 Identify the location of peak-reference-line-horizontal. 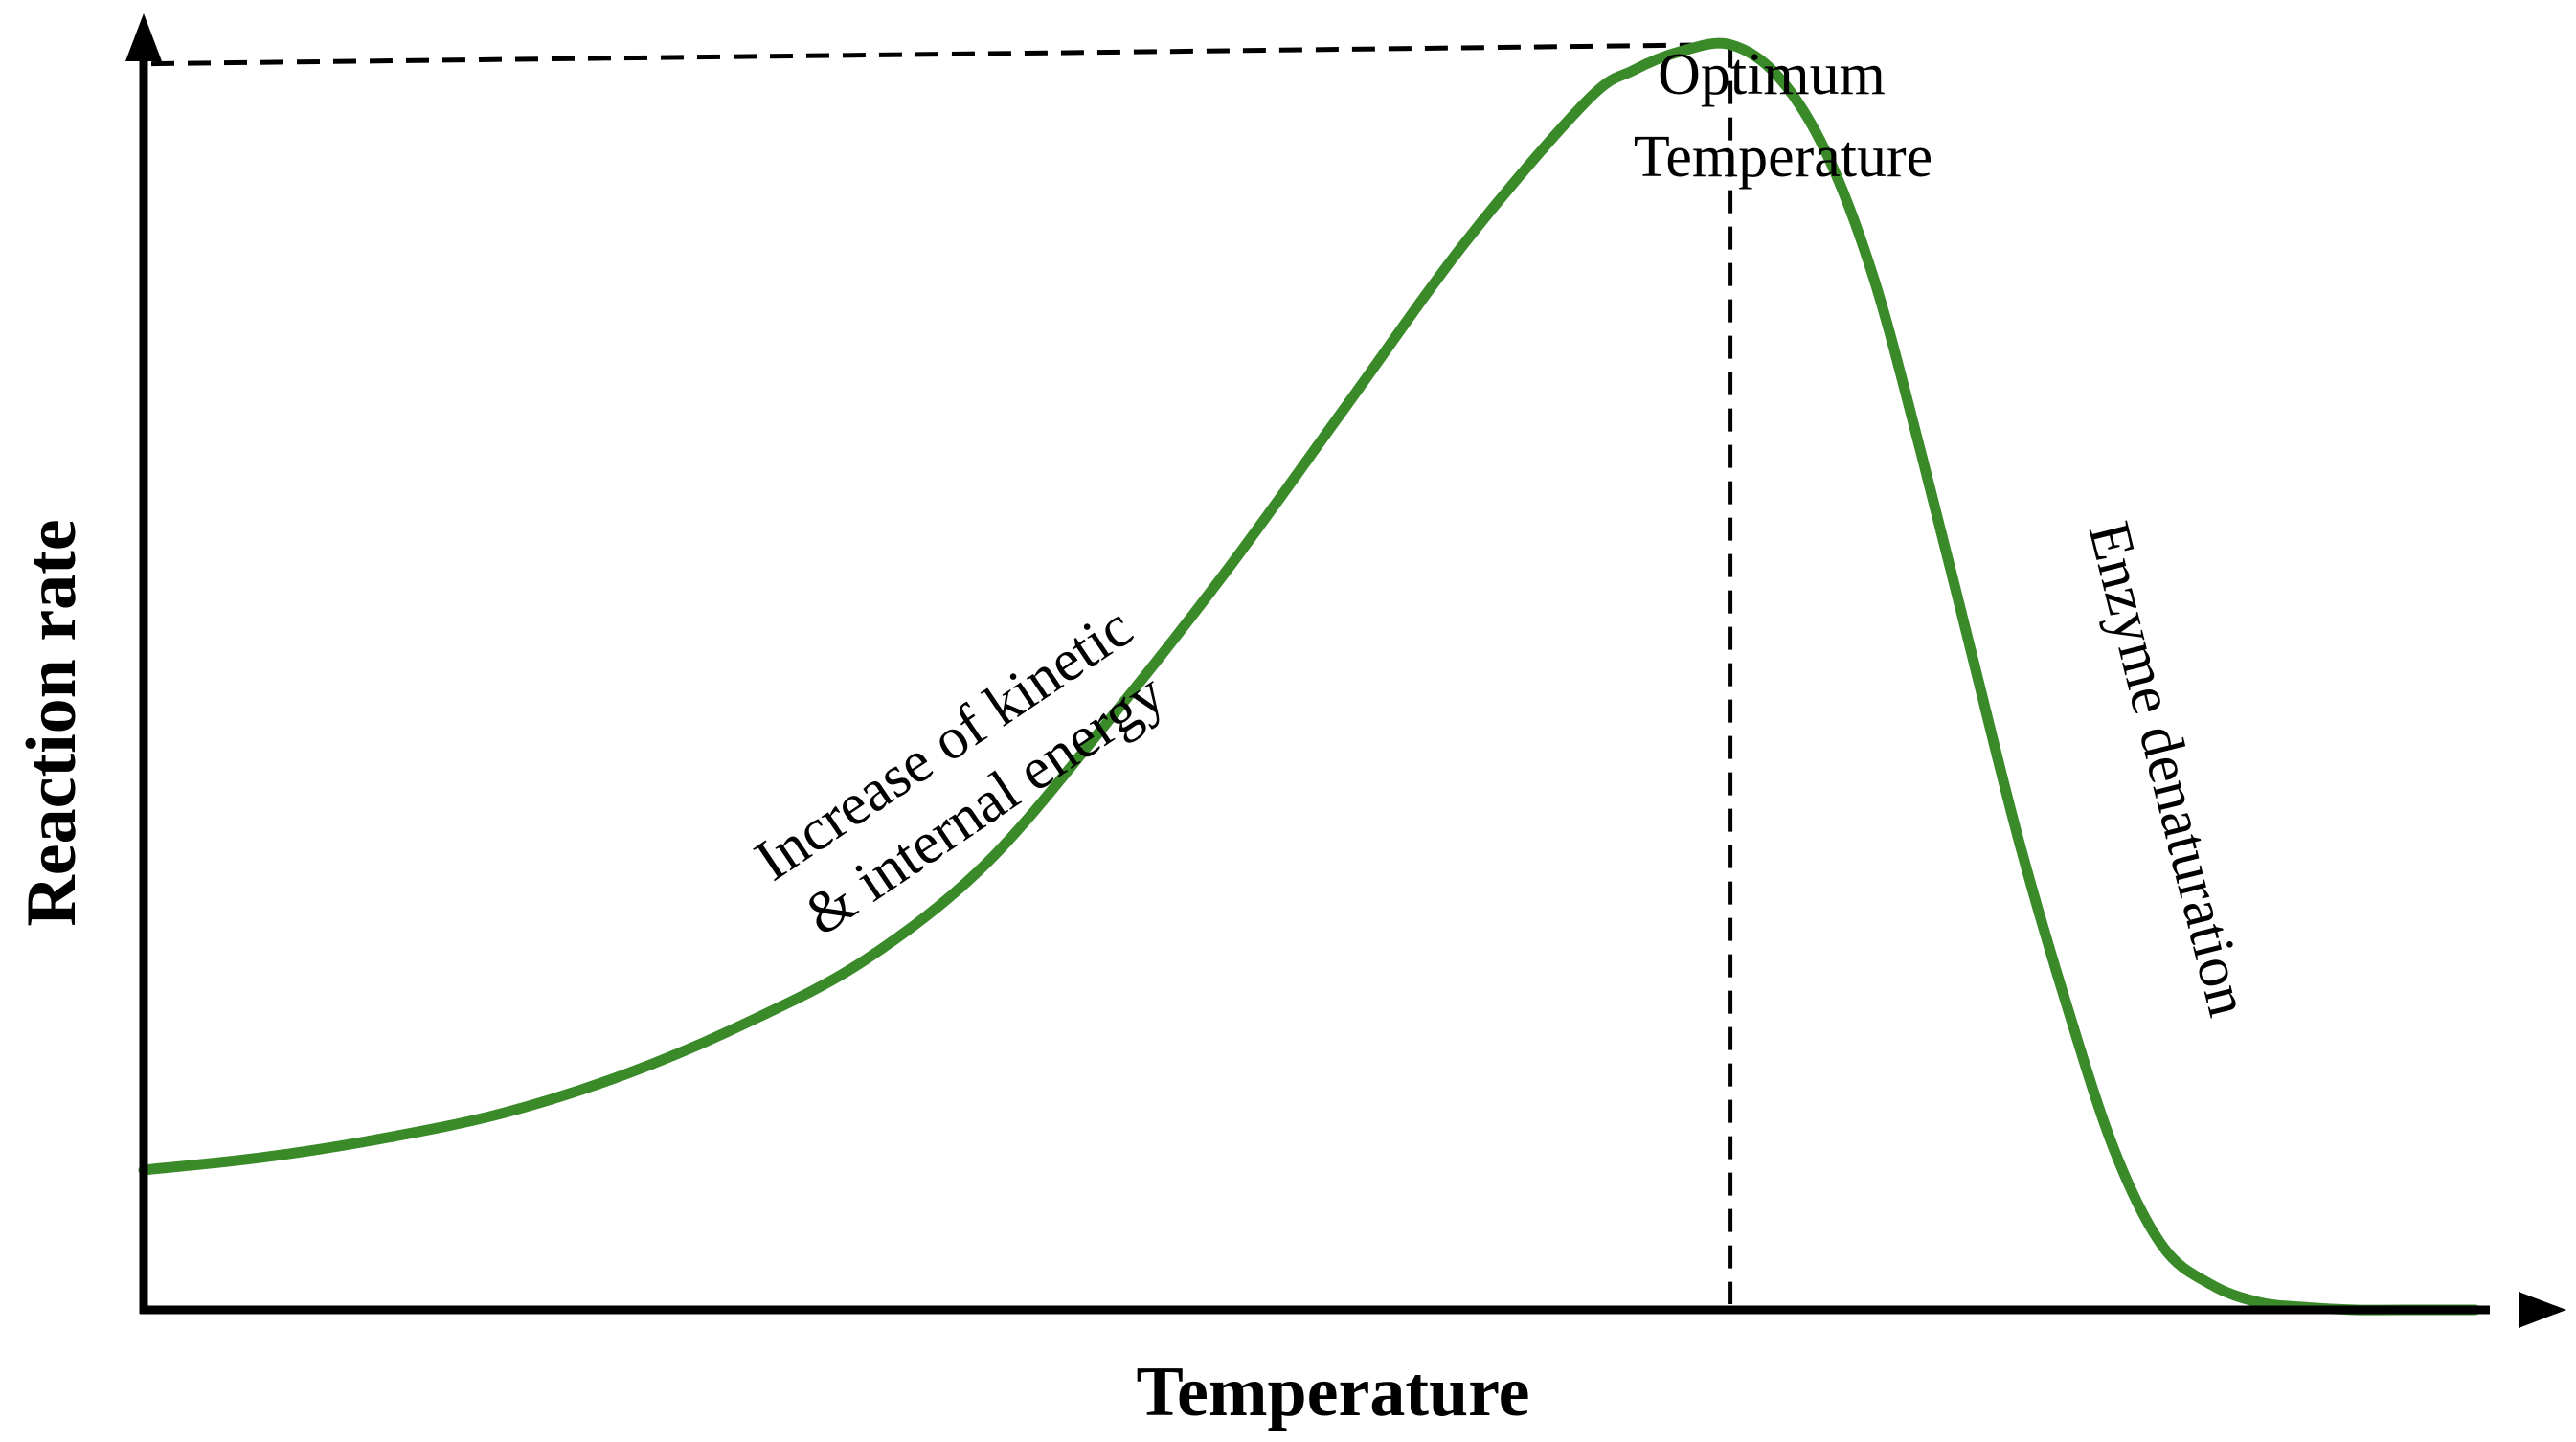
(940, 54).